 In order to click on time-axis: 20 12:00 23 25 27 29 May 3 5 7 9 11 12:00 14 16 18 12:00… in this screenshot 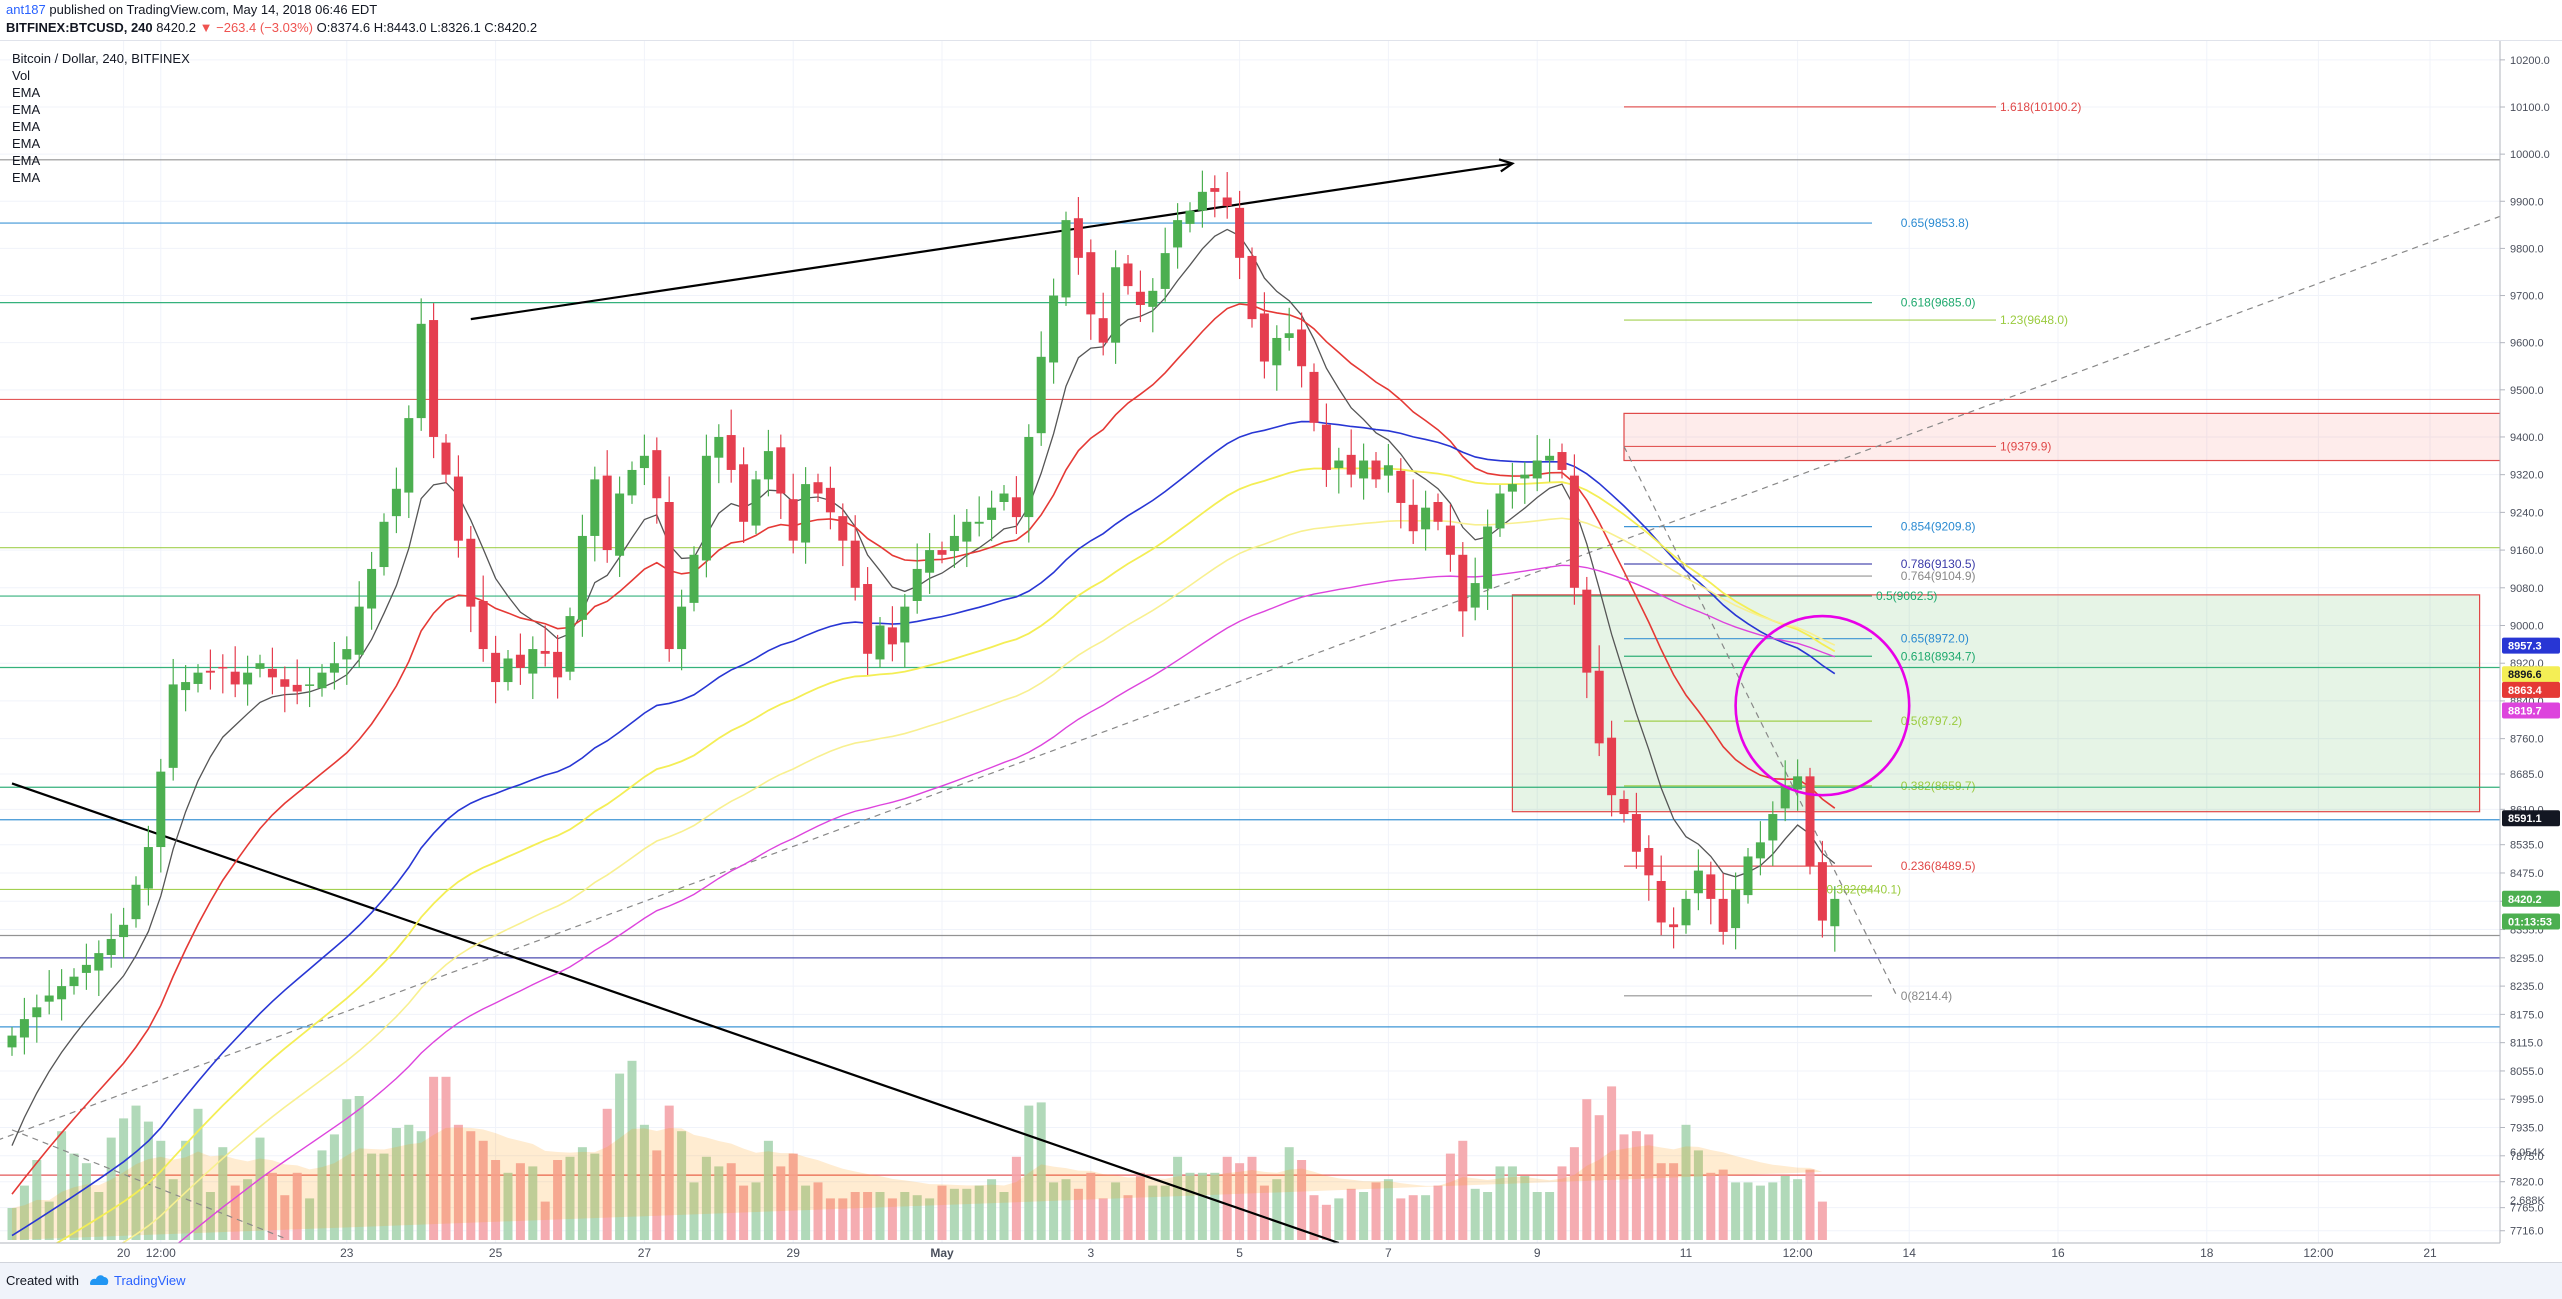, I will do `click(1281, 1252)`.